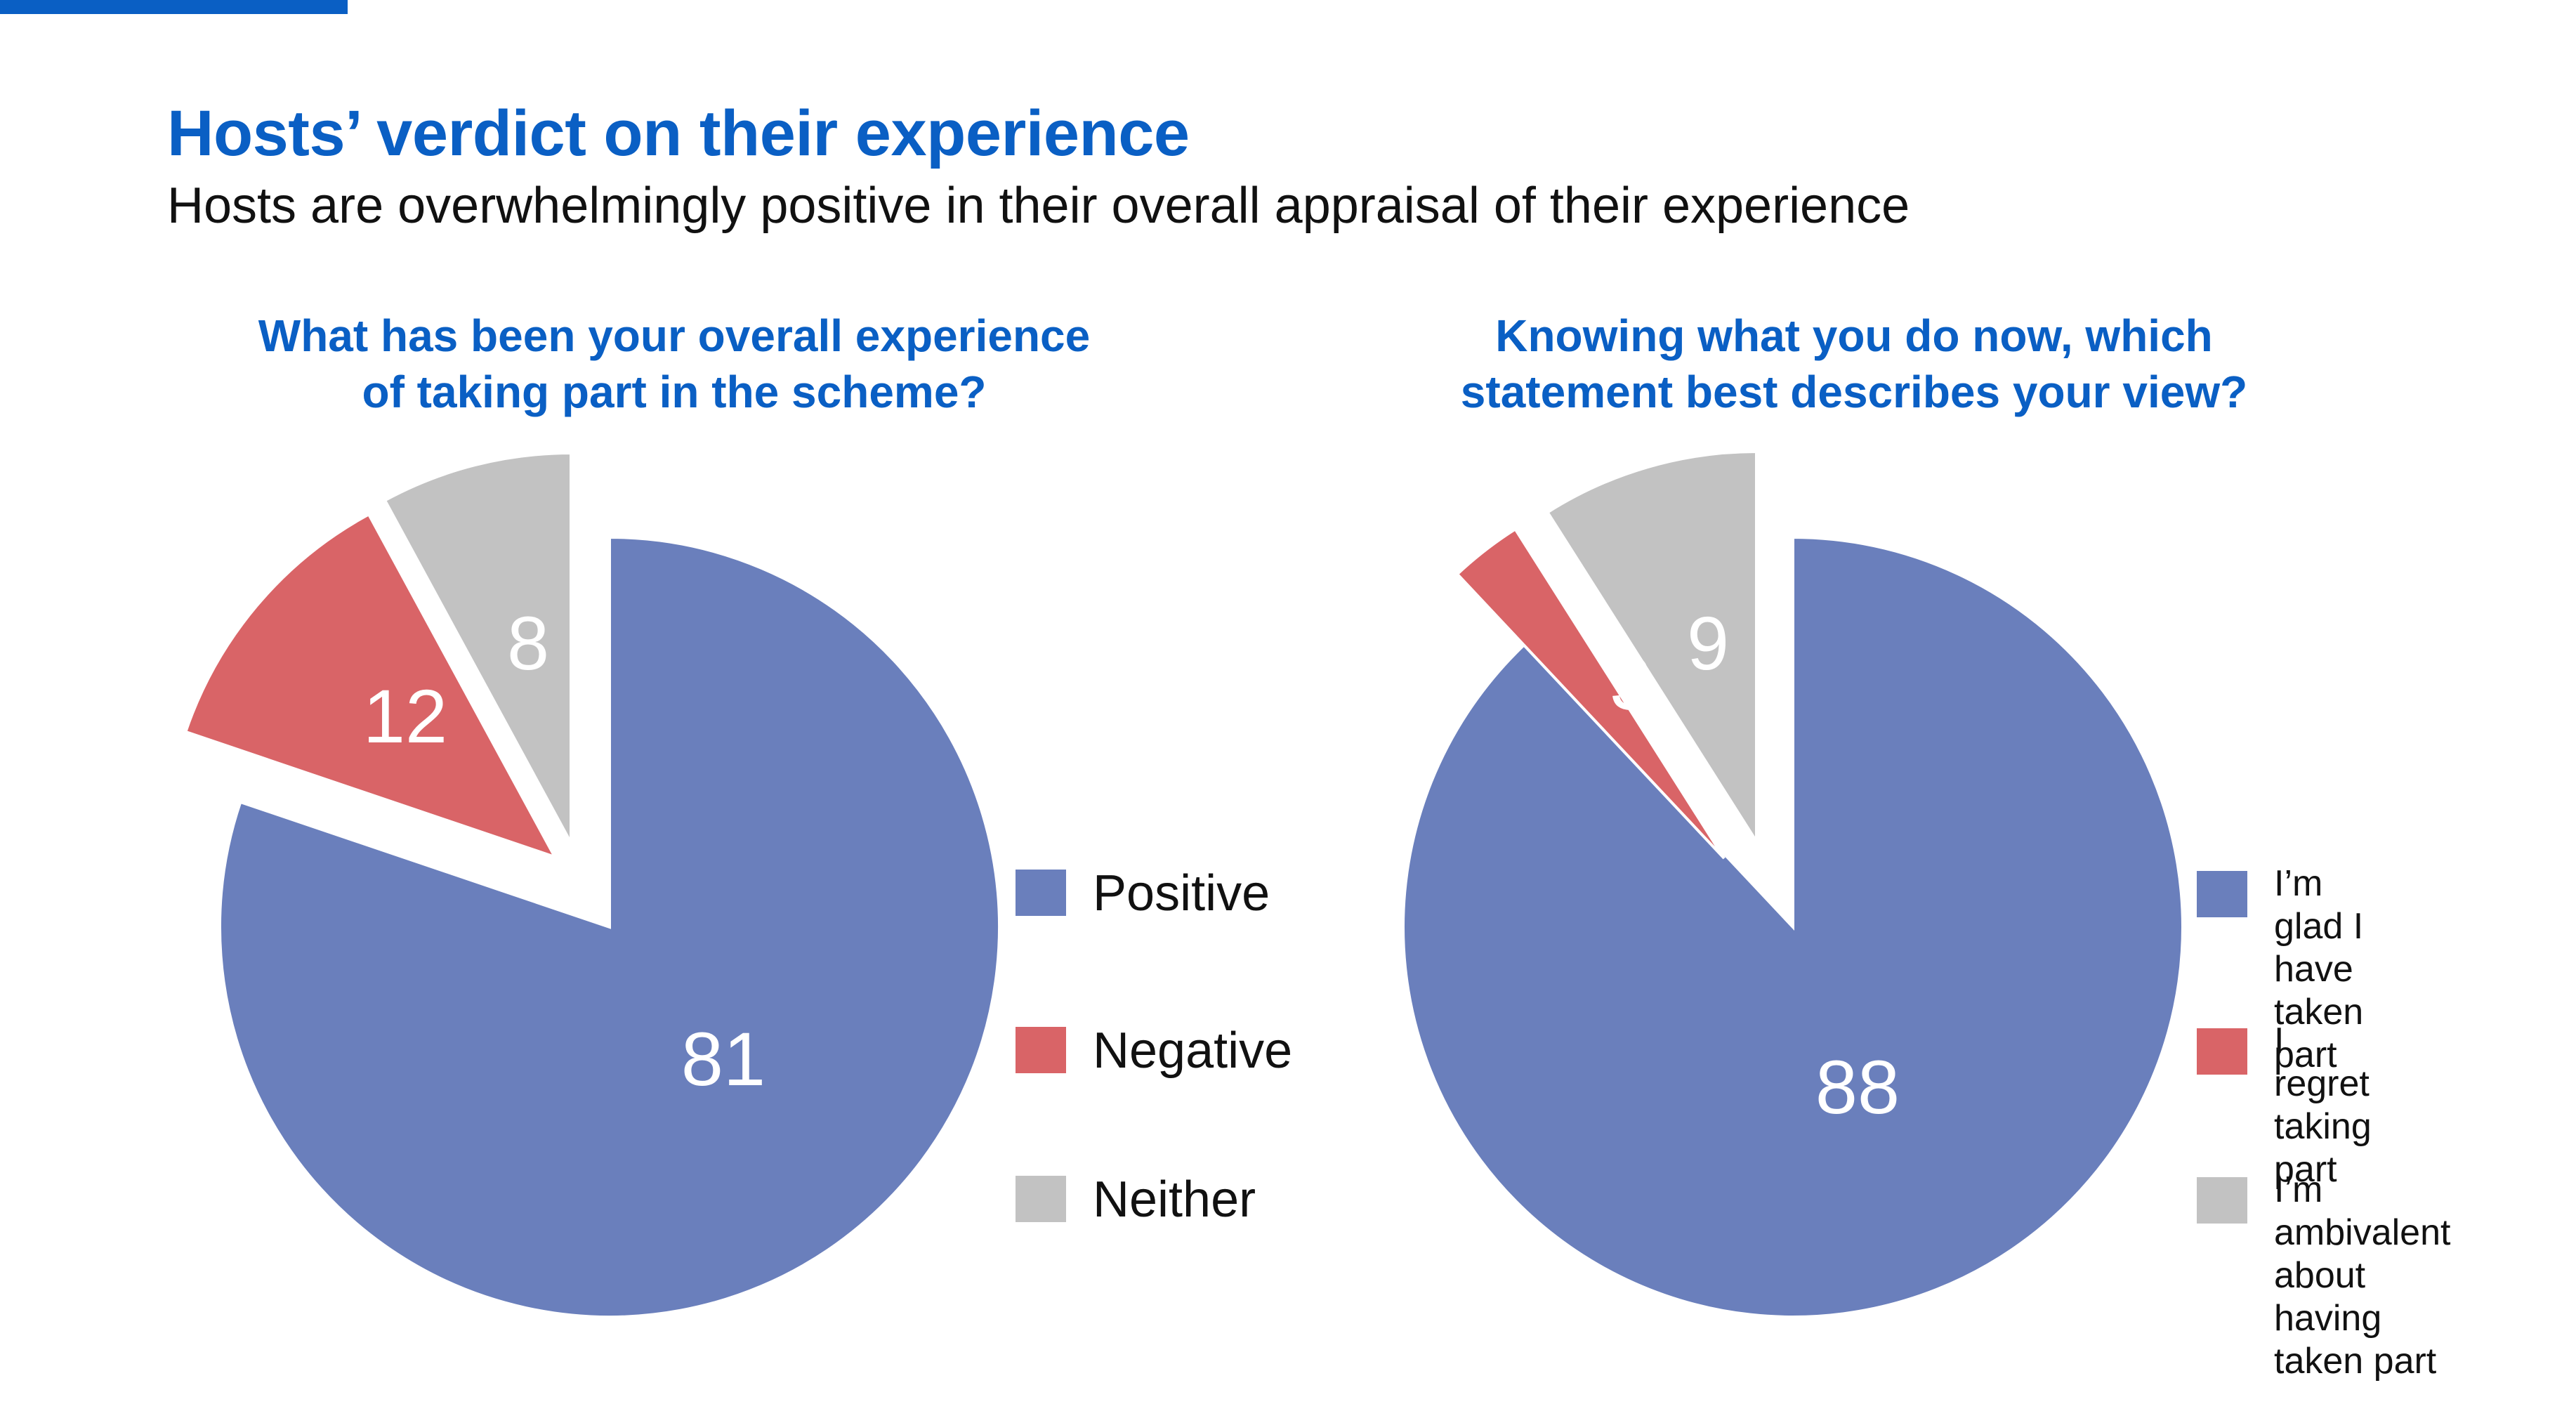 This screenshot has width=2576, height=1423. I want to click on legend-swatch-glad, so click(2222, 894).